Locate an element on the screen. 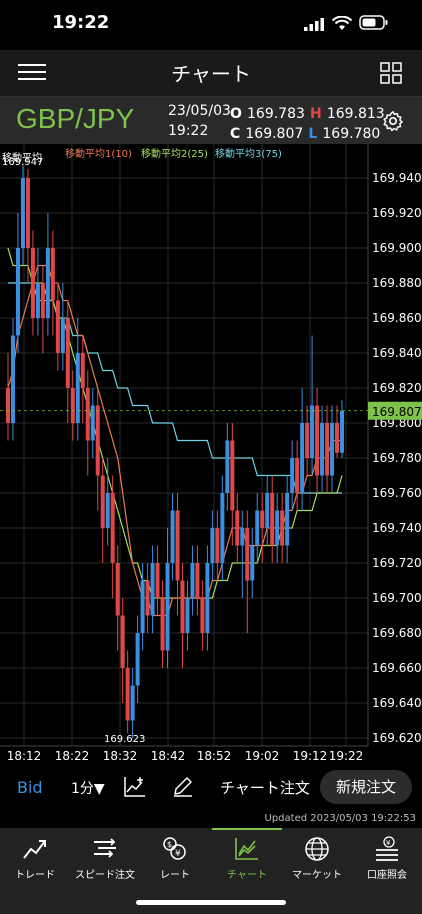 The width and height of the screenshot is (422, 914). grid-layout-icon is located at coordinates (391, 73).